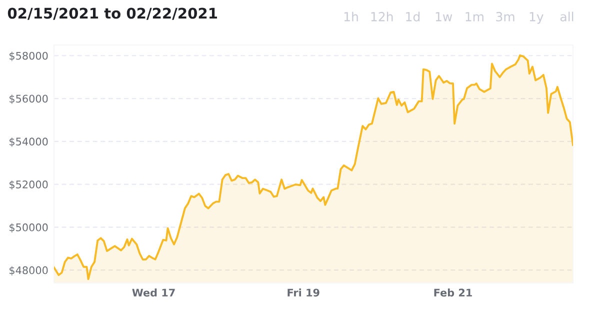 This screenshot has height=323, width=600. I want to click on y-tick-label: $58000, so click(29, 57).